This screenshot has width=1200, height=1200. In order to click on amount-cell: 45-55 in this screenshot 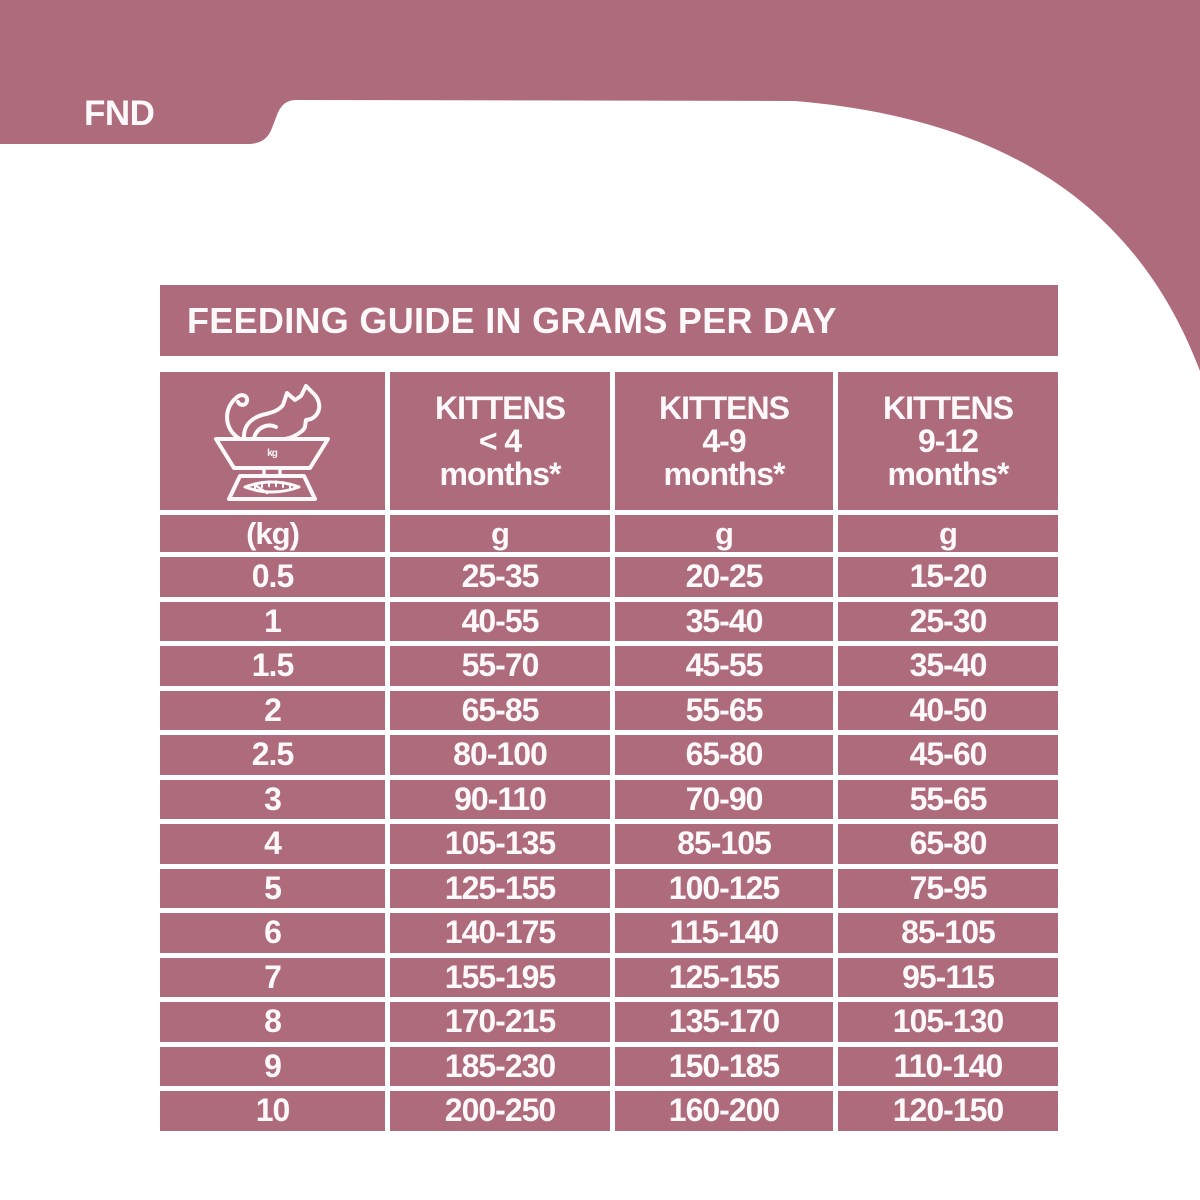, I will do `click(724, 666)`.